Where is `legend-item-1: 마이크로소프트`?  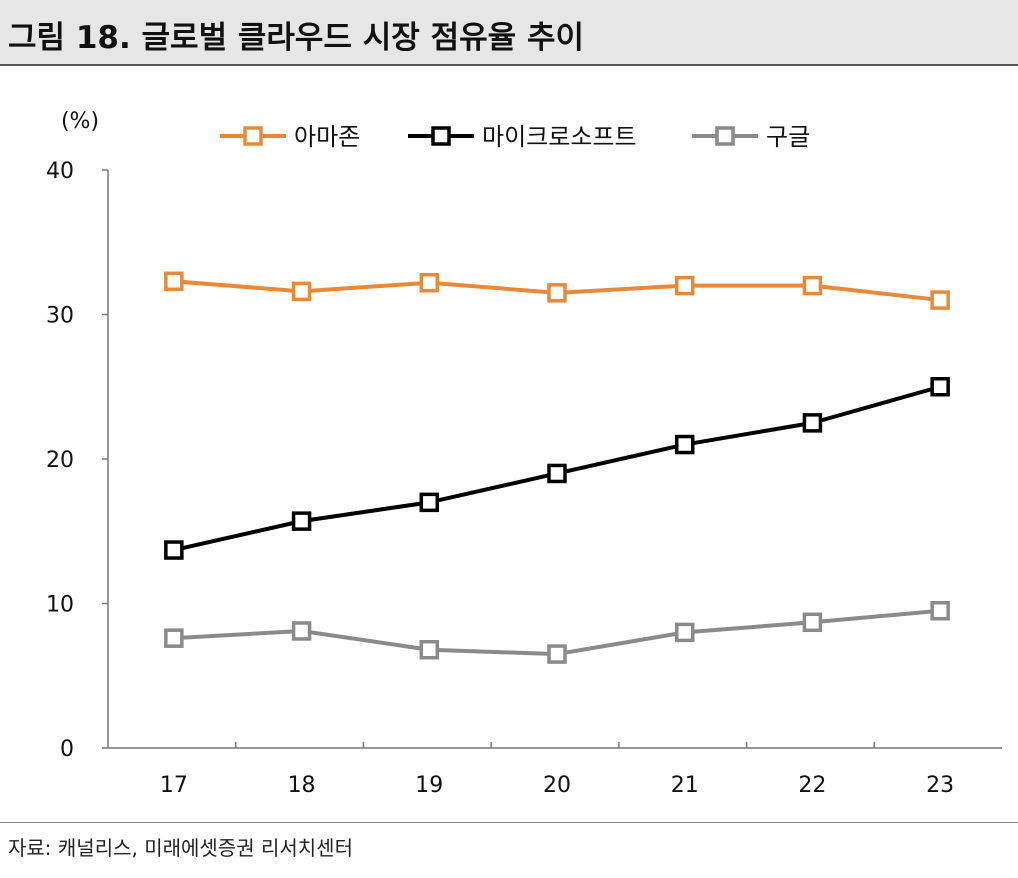 legend-item-1: 마이크로소프트 is located at coordinates (522, 137).